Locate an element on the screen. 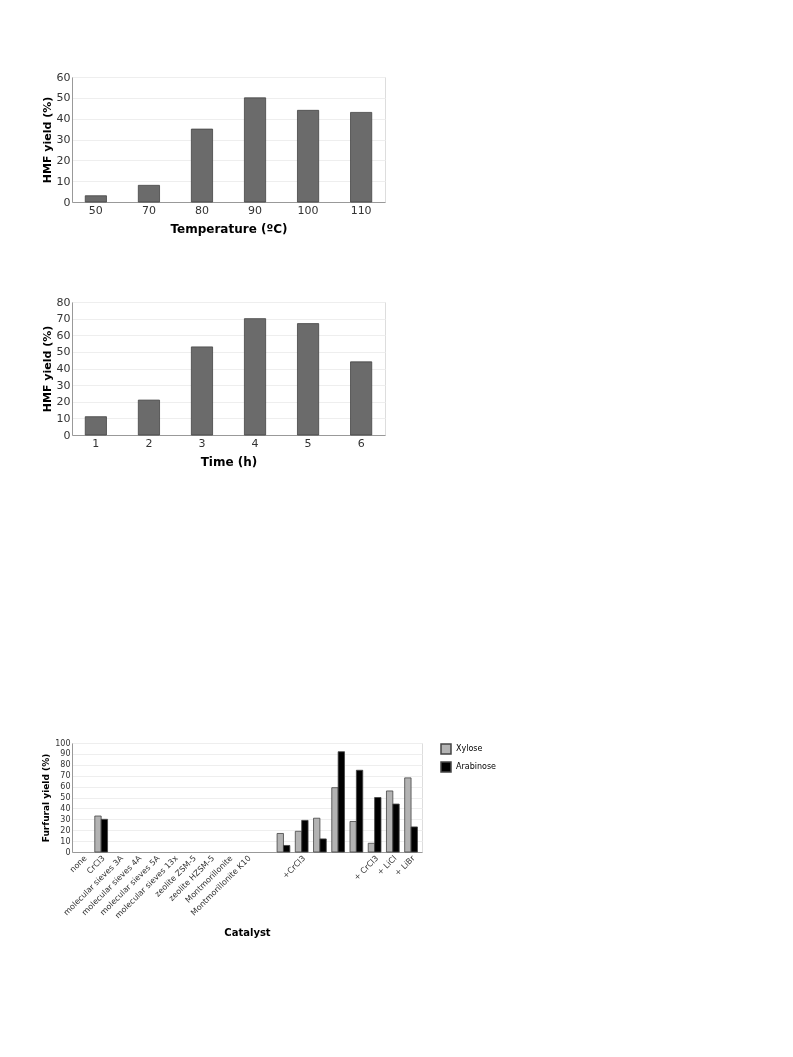 This screenshot has width=793, height=1057. y-tick-label: 100 is located at coordinates (63, 743).